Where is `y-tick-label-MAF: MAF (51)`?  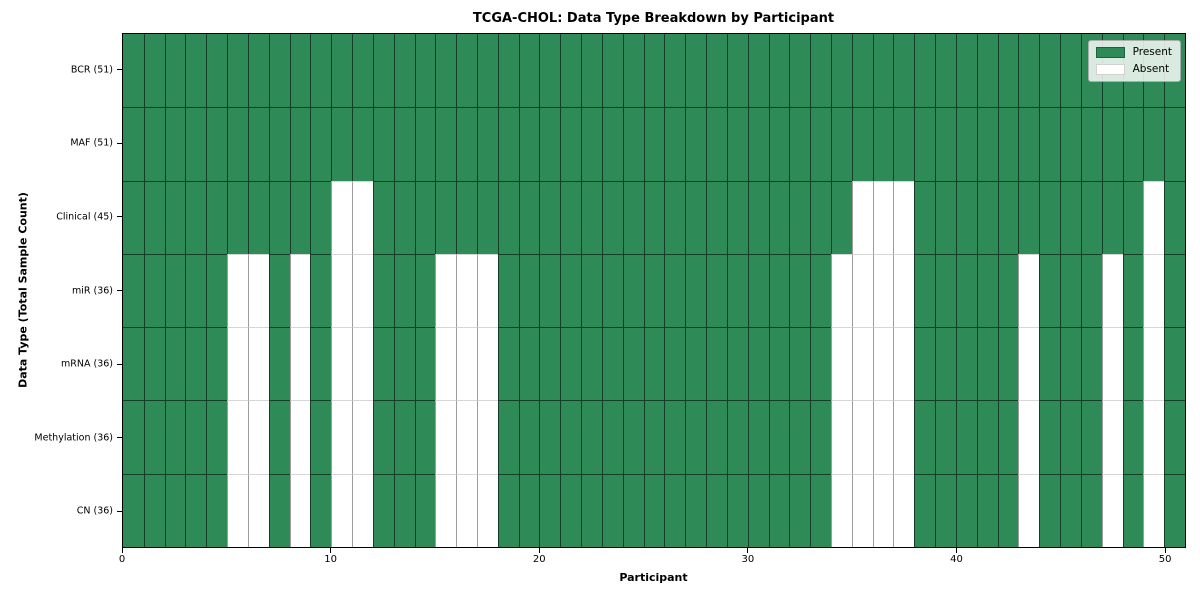 y-tick-label-MAF: MAF (51) is located at coordinates (91, 143).